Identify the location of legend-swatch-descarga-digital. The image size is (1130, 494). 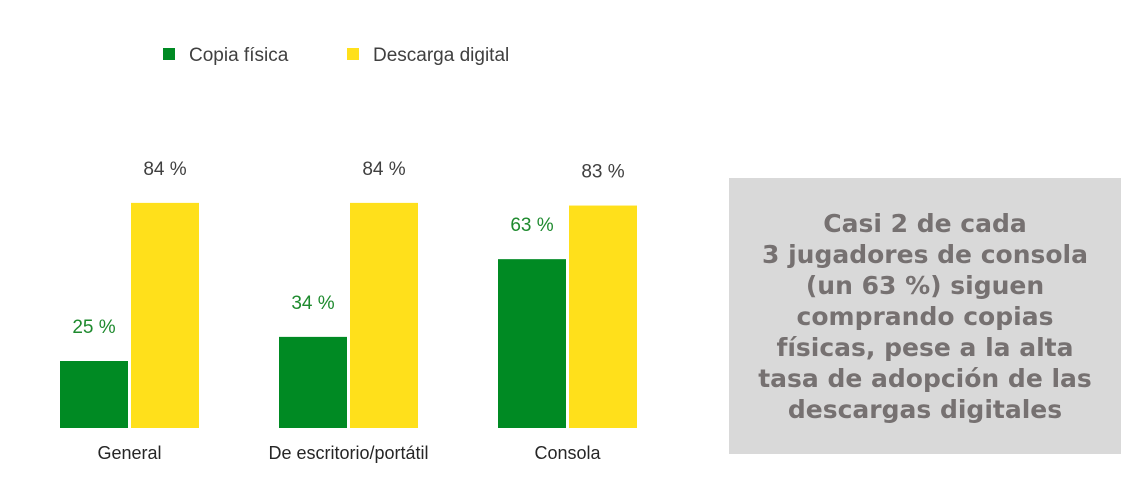
(353, 54).